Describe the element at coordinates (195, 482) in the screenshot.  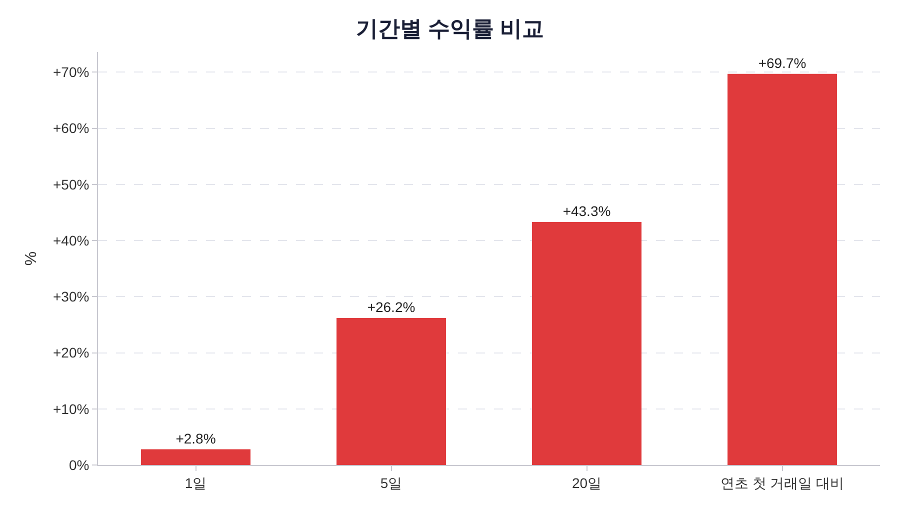
I see `x-tick-label: 1일` at that location.